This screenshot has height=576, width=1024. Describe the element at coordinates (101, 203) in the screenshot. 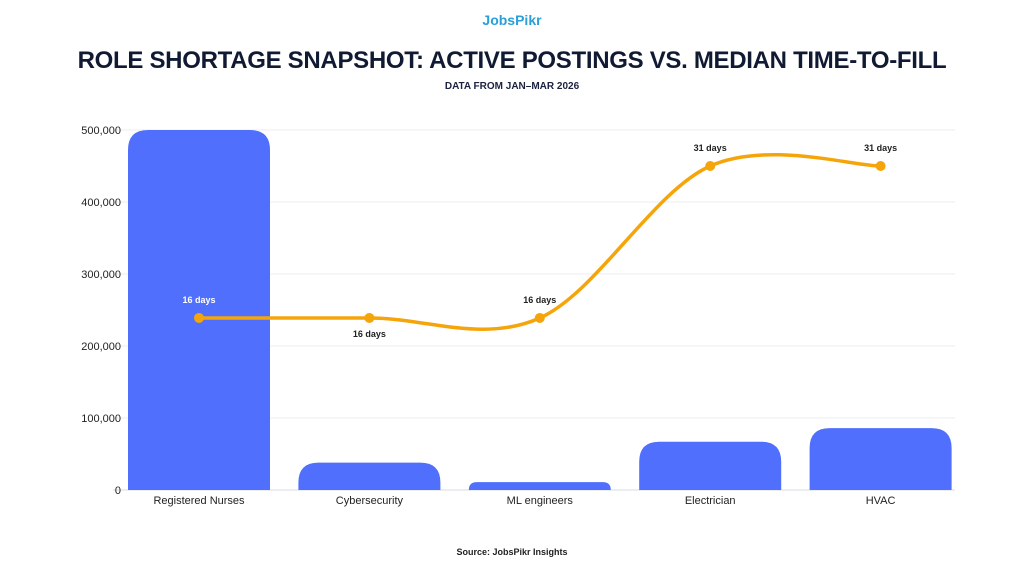

I see `y-tick-label: 400,000` at that location.